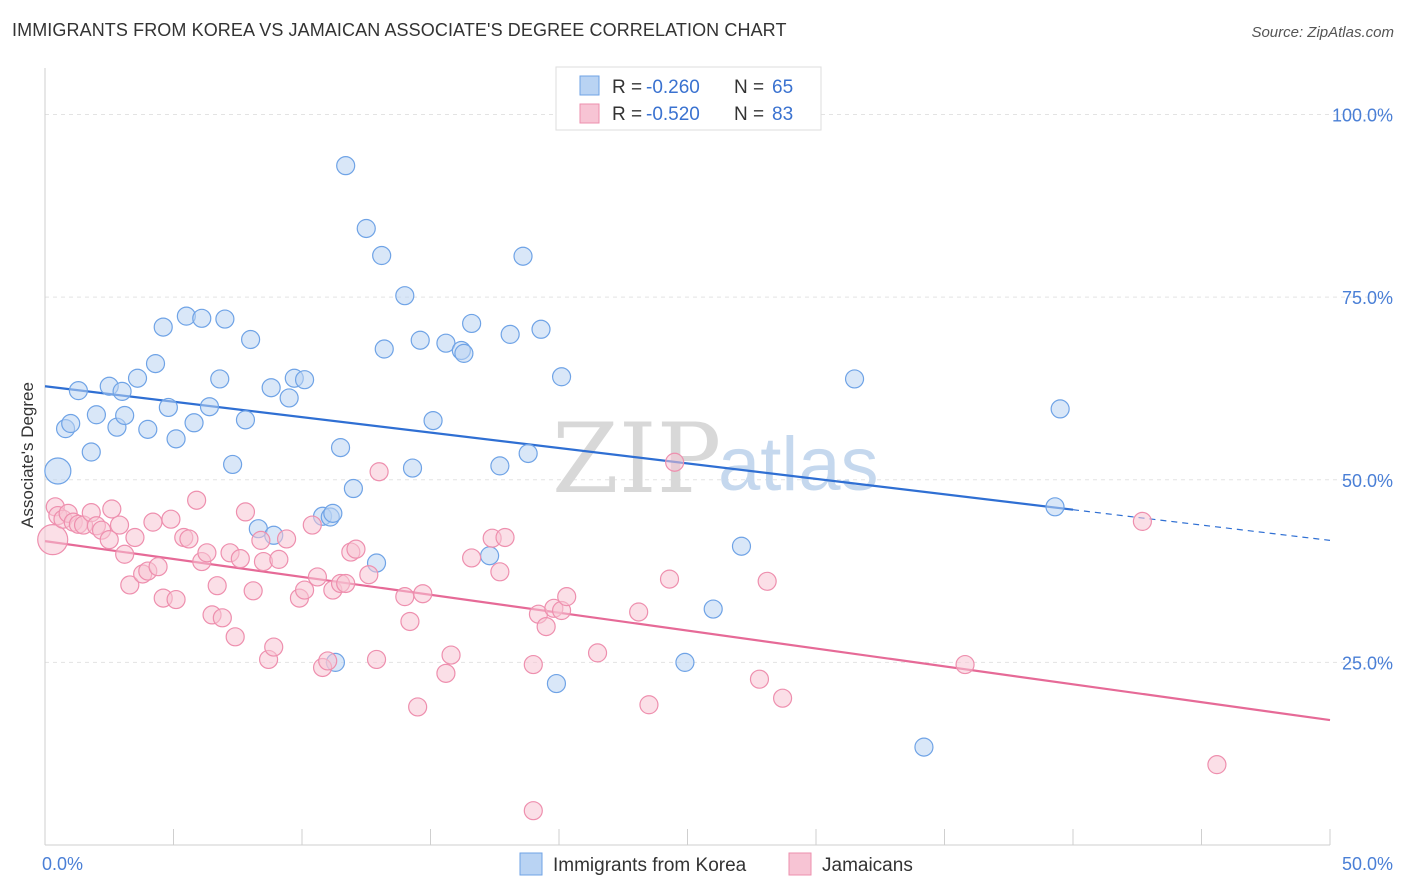 The width and height of the screenshot is (1406, 892). What do you see at coordinates (782, 114) in the screenshot?
I see `legend-n-value-jamaicans: 83` at bounding box center [782, 114].